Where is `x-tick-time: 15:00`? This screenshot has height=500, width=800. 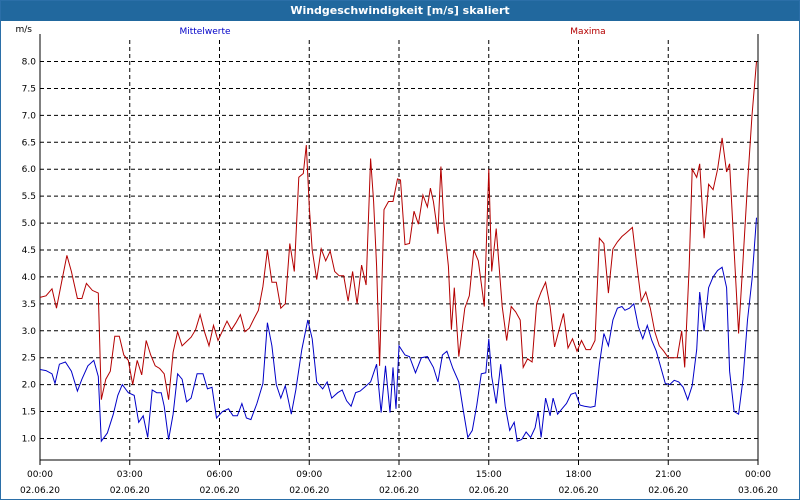 x-tick-time: 15:00 is located at coordinates (489, 475).